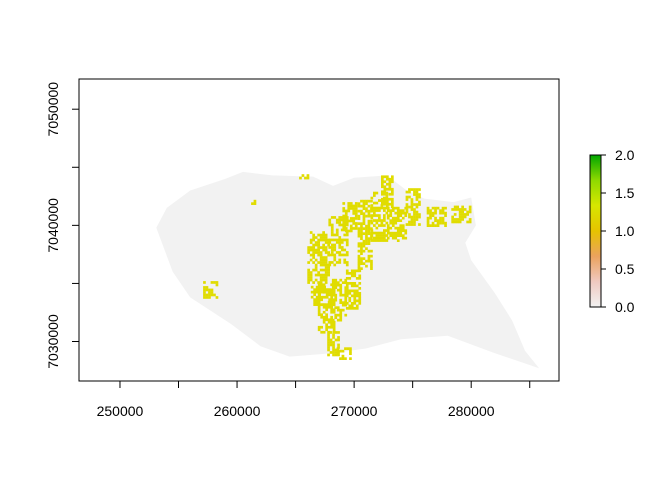 This screenshot has width=672, height=480. Describe the element at coordinates (397, 224) in the screenshot. I see `raster-cell-group` at that location.